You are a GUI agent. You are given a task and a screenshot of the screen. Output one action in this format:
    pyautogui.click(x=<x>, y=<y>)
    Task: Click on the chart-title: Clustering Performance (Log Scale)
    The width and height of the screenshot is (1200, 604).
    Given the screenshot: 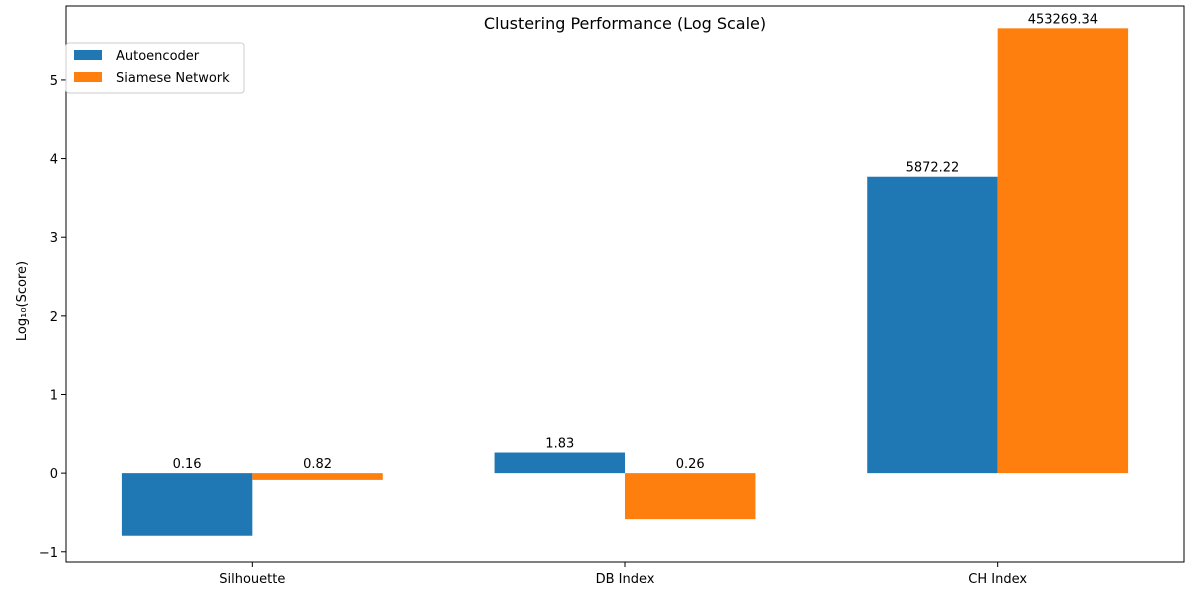 What is the action you would take?
    pyautogui.click(x=625, y=23)
    